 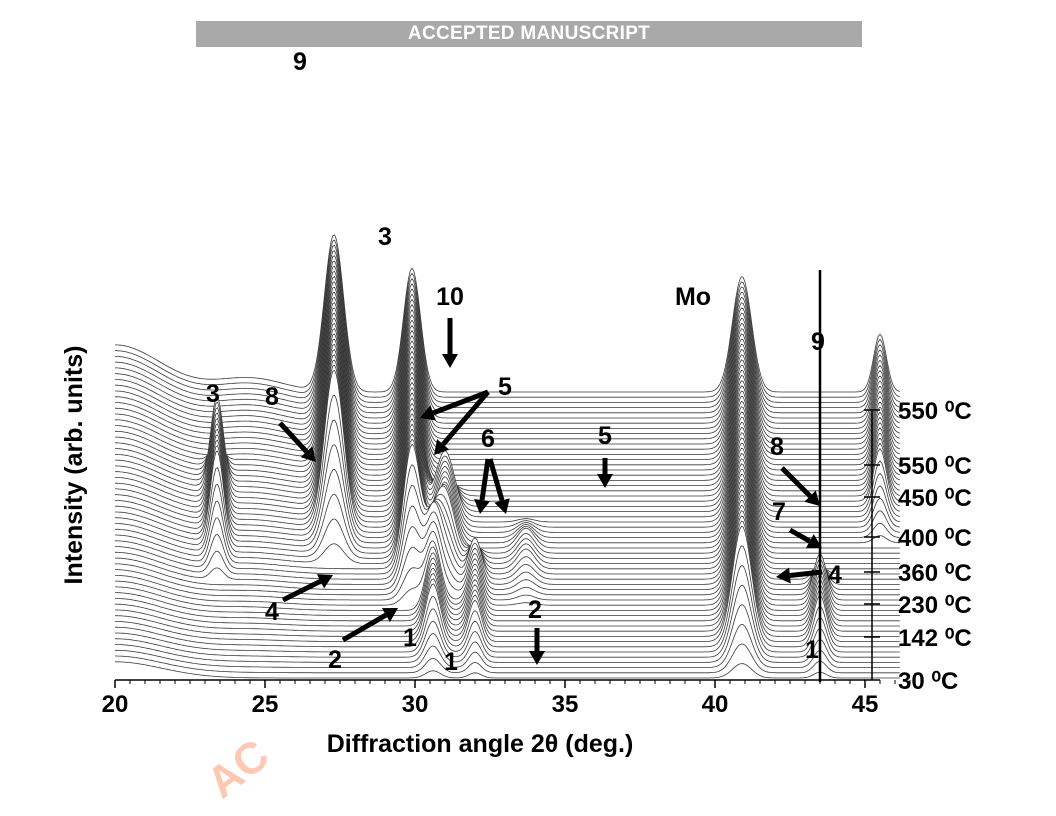 I want to click on peak-label: 5, so click(x=505, y=387).